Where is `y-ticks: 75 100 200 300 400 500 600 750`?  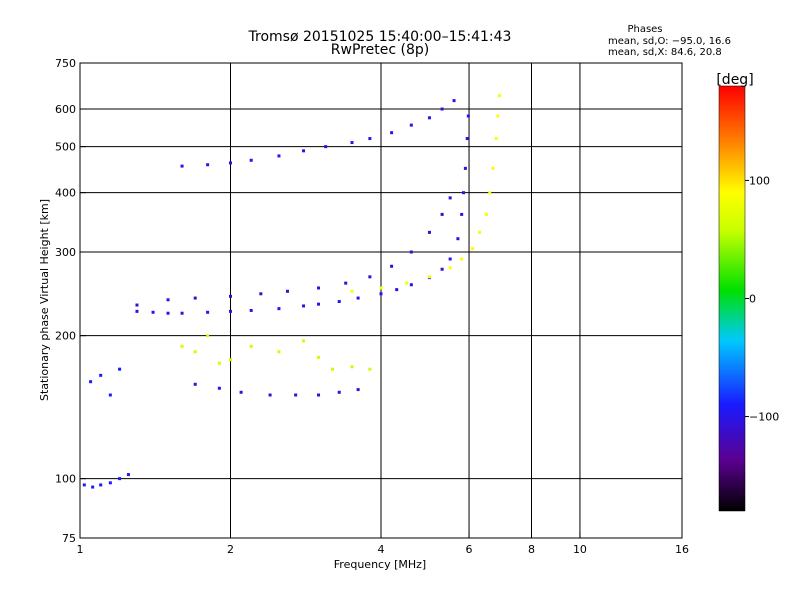 y-ticks: 75 100 200 300 400 500 600 750 is located at coordinates (70, 301).